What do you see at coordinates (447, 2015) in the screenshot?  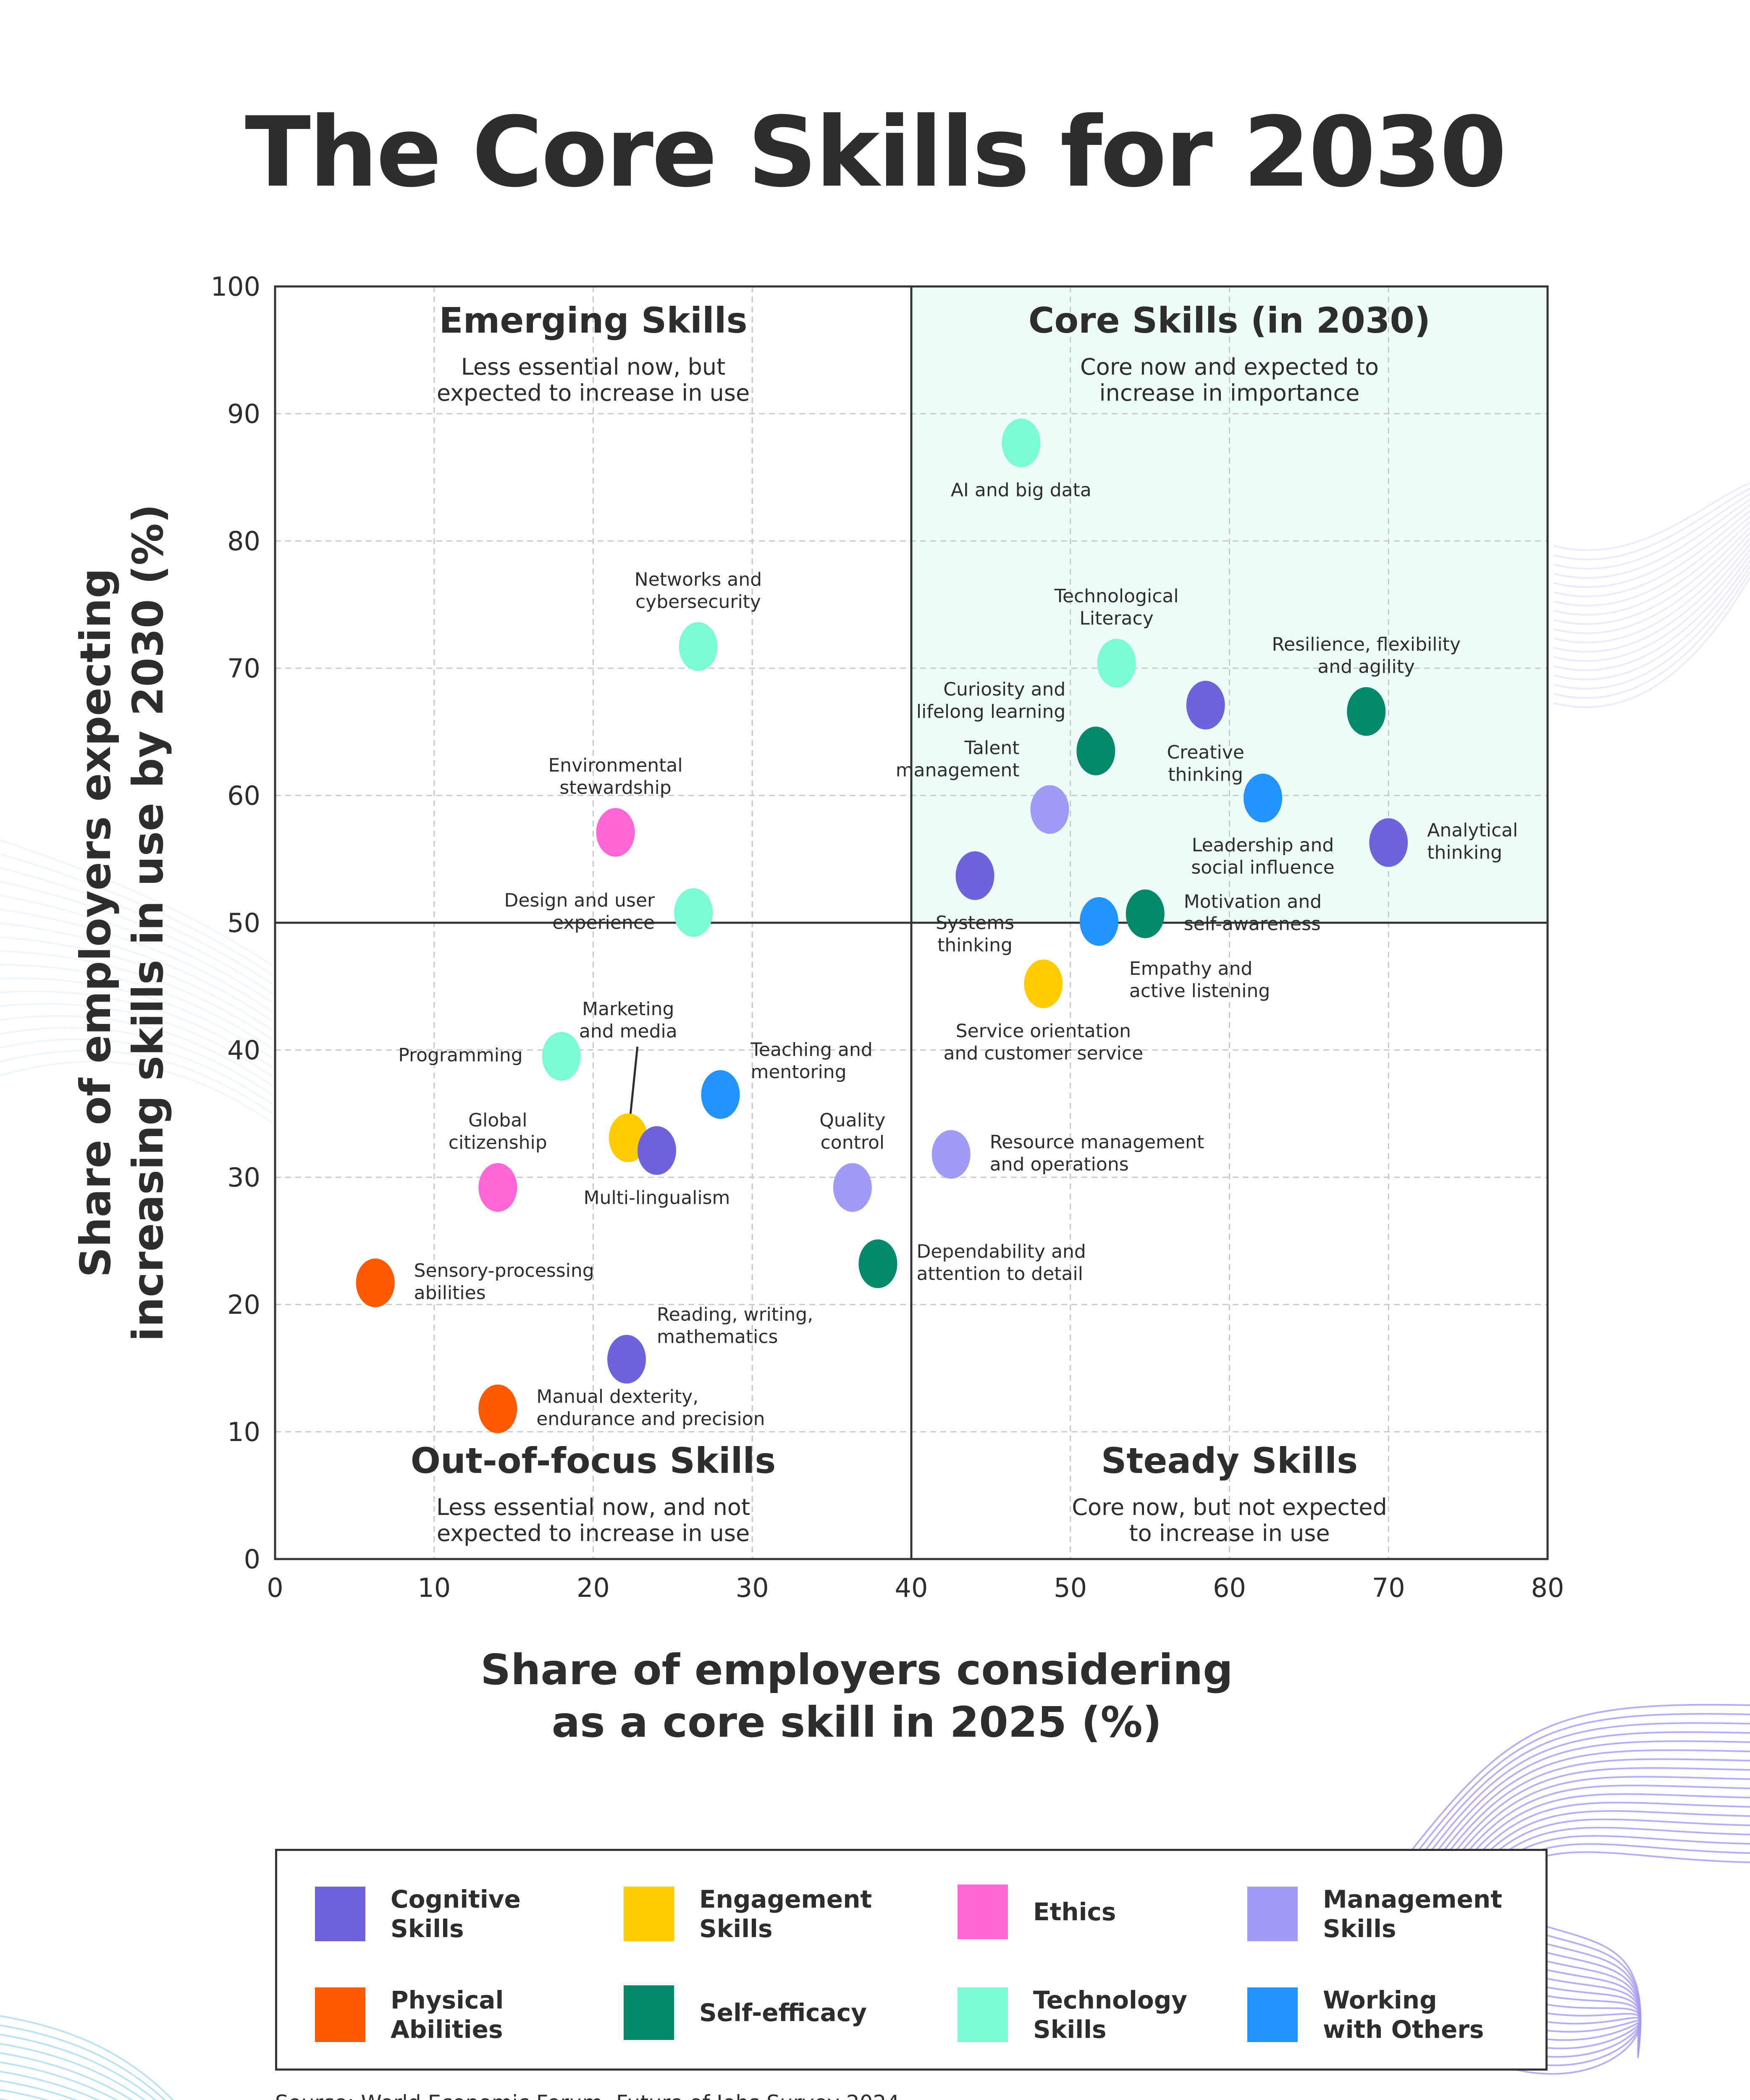 I see `legend-label: Physical Abilities` at bounding box center [447, 2015].